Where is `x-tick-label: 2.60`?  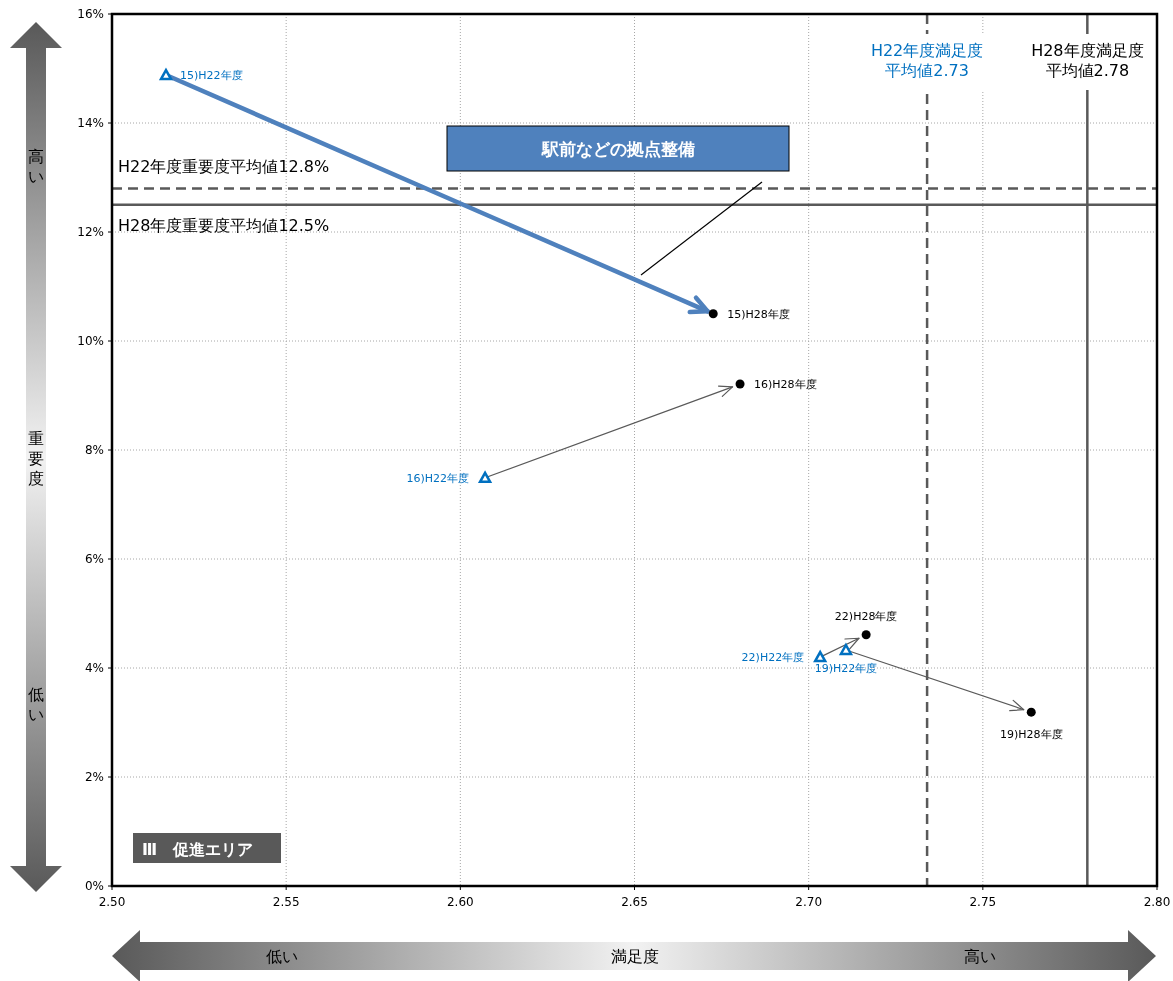
x-tick-label: 2.60 is located at coordinates (460, 902).